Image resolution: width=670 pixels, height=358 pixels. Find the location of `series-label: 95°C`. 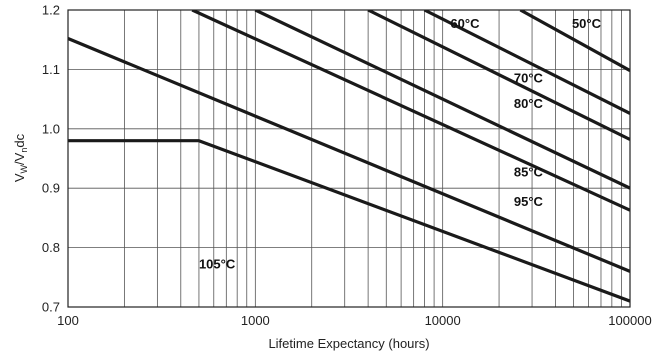

series-label: 95°C is located at coordinates (529, 201).